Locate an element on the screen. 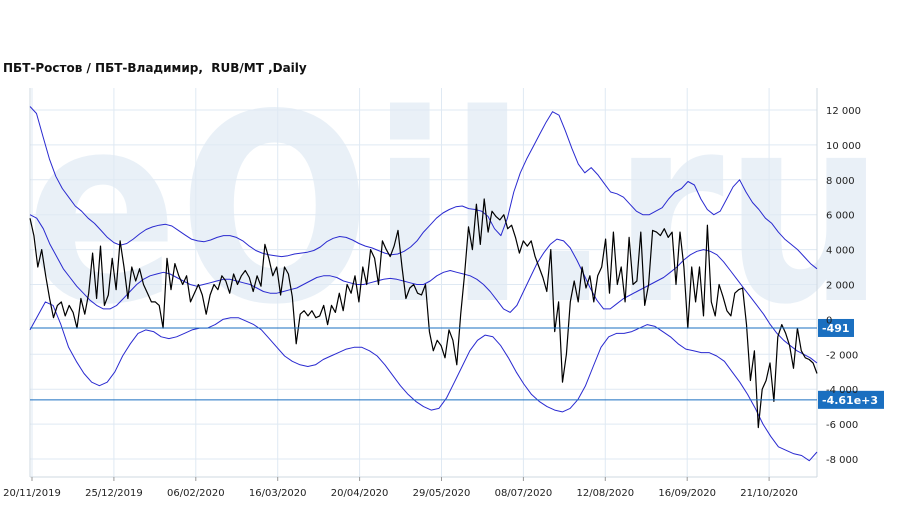 Image resolution: width=909 pixels, height=509 pixels. y-tick-label: 4 000 is located at coordinates (840, 251).